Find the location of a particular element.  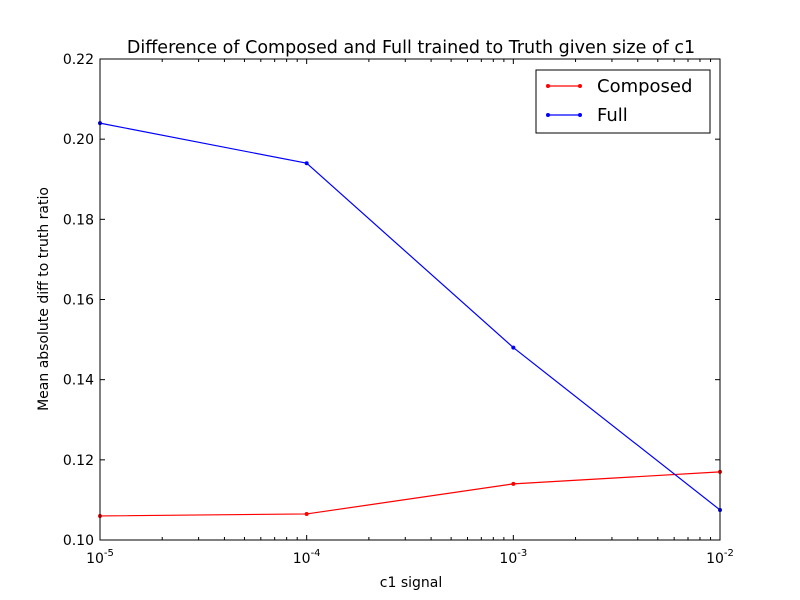

series-line-composed is located at coordinates (410, 494).